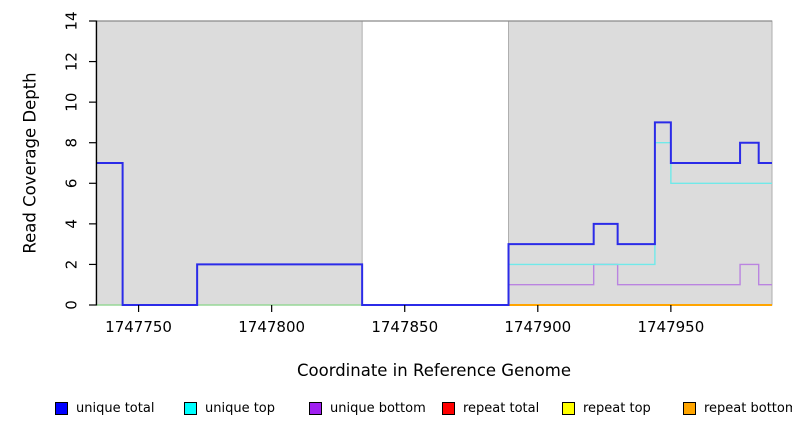  Describe the element at coordinates (240, 408) in the screenshot. I see `legend-label: unique top` at that location.